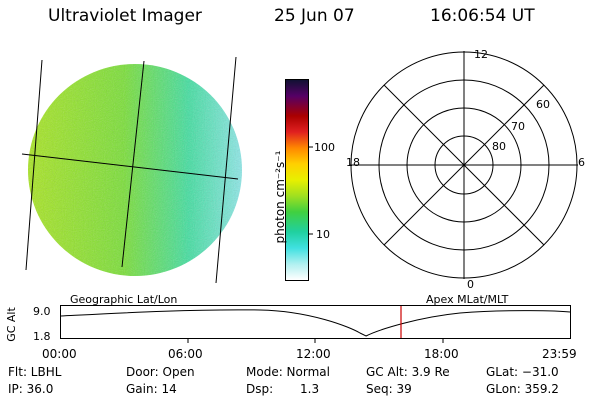 The height and width of the screenshot is (400, 600). Describe the element at coordinates (151, 389) in the screenshot. I see `gain-info: Gain: 14` at that location.